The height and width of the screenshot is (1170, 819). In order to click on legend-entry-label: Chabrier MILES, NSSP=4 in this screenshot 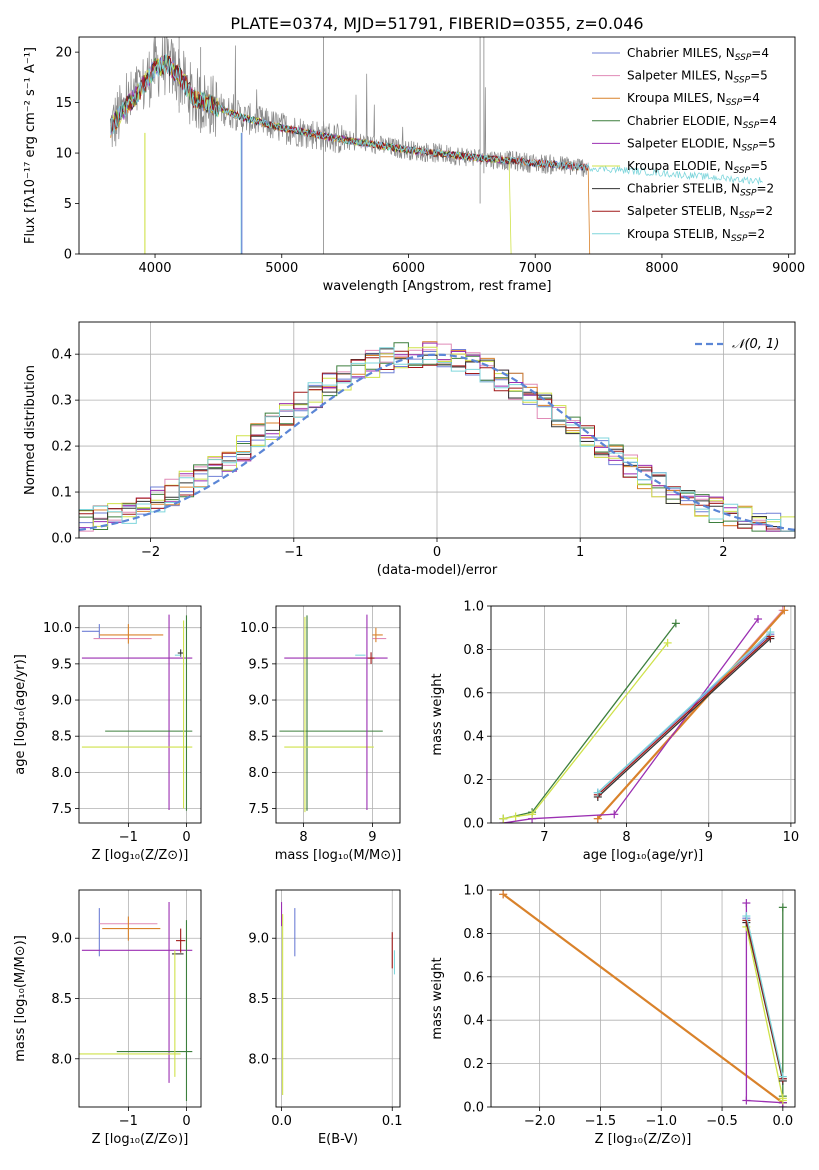, I will do `click(698, 54)`.